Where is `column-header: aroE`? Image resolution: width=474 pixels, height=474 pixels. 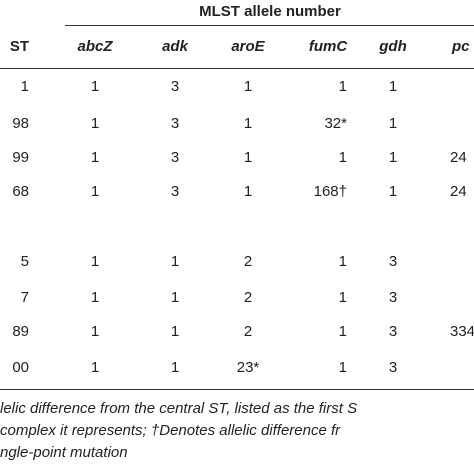 column-header: aroE is located at coordinates (248, 46).